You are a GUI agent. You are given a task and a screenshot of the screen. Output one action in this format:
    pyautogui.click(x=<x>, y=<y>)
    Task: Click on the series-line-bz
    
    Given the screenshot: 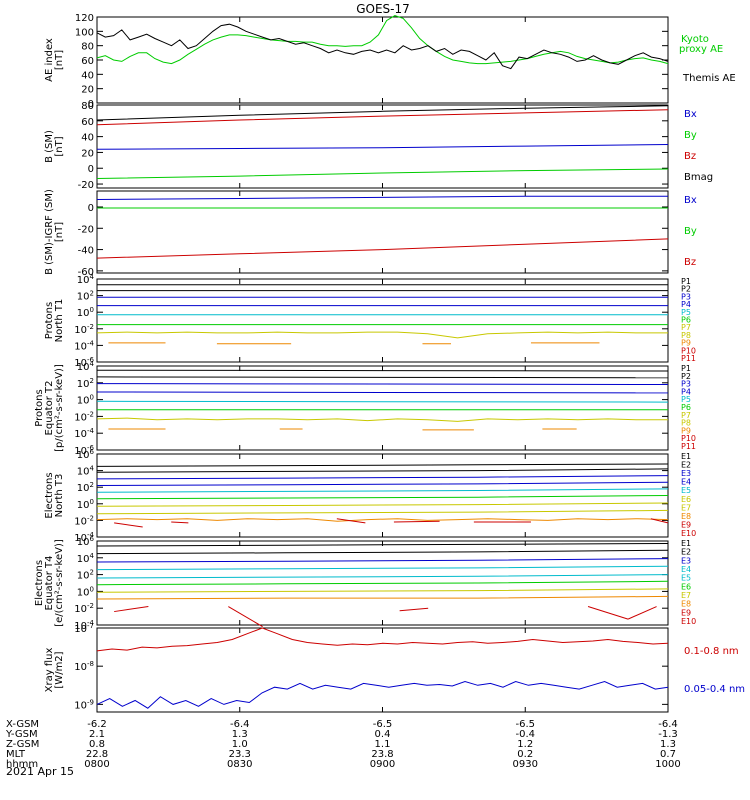 What is the action you would take?
    pyautogui.click(x=382, y=248)
    